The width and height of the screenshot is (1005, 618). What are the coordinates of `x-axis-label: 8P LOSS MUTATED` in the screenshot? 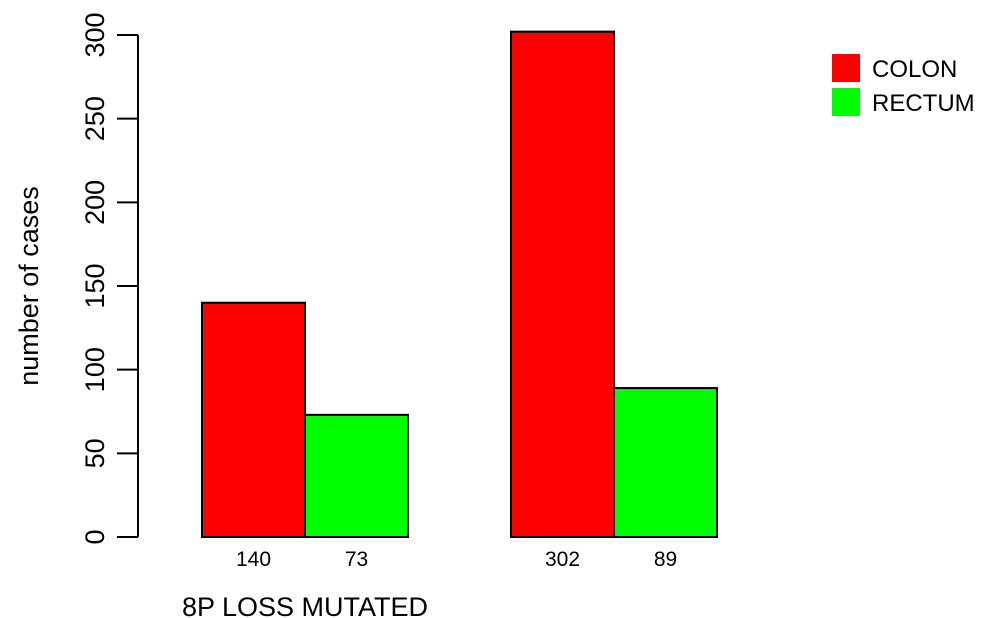 It's located at (305, 605).